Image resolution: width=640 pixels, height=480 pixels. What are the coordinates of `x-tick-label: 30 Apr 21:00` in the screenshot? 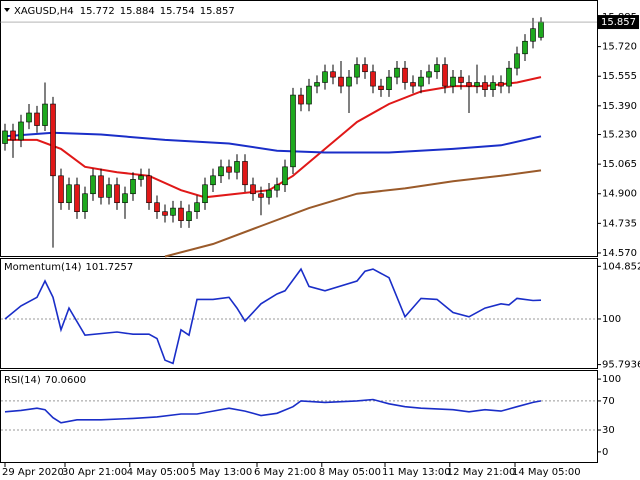 It's located at (94, 472).